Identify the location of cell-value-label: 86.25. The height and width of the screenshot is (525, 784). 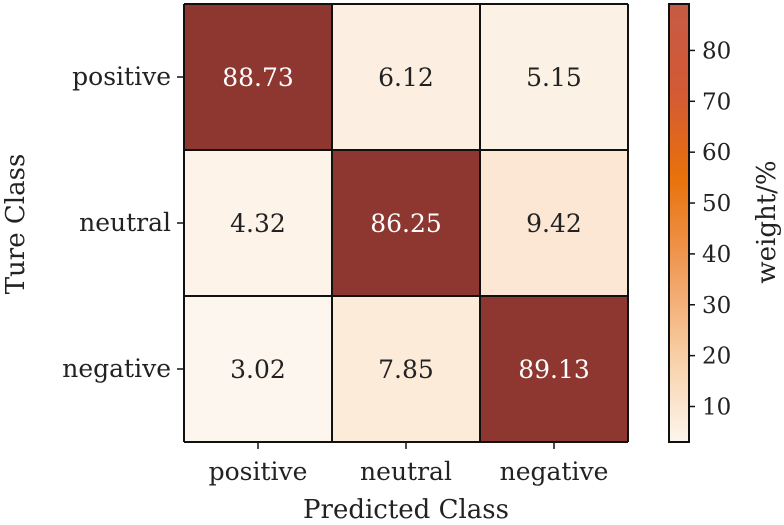
(406, 223).